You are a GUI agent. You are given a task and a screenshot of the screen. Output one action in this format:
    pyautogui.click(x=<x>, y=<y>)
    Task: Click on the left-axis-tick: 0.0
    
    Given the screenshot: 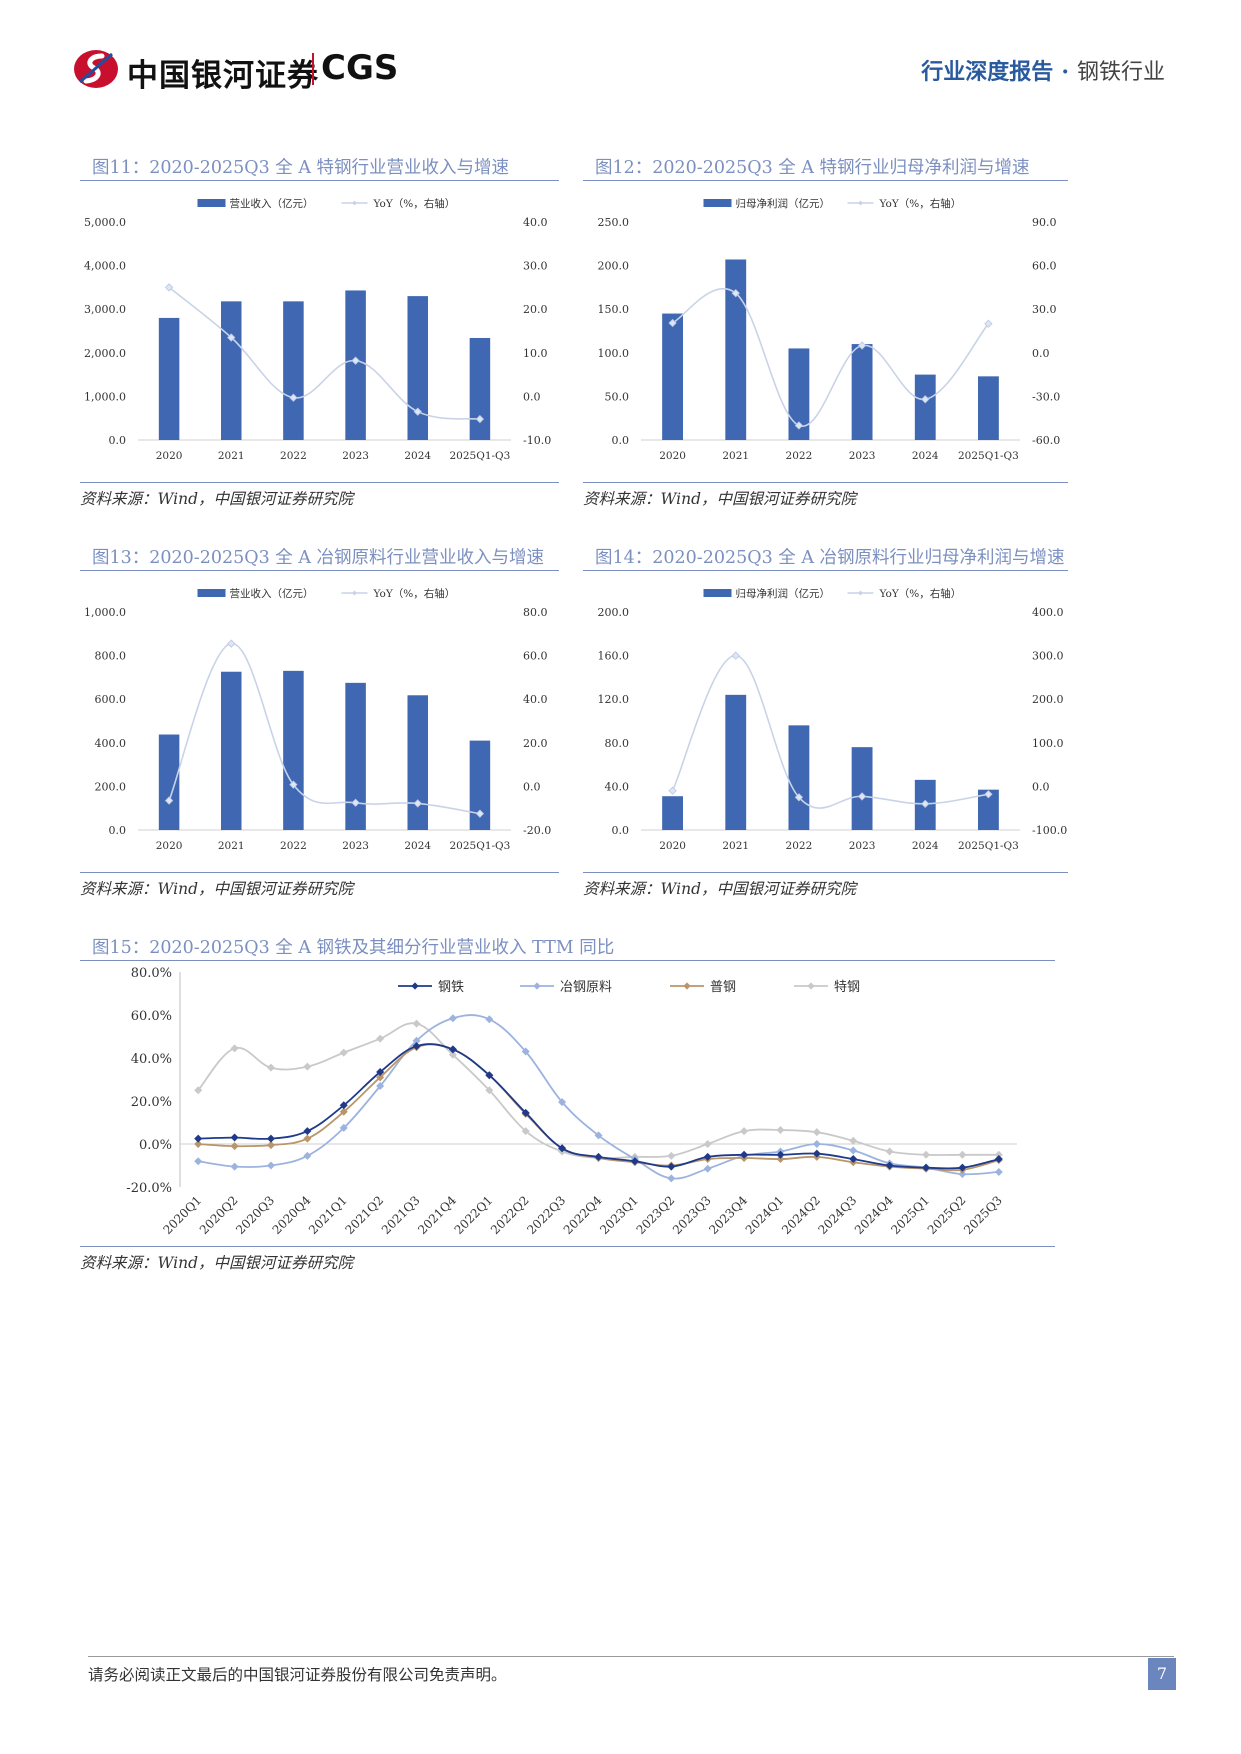 What is the action you would take?
    pyautogui.click(x=621, y=440)
    